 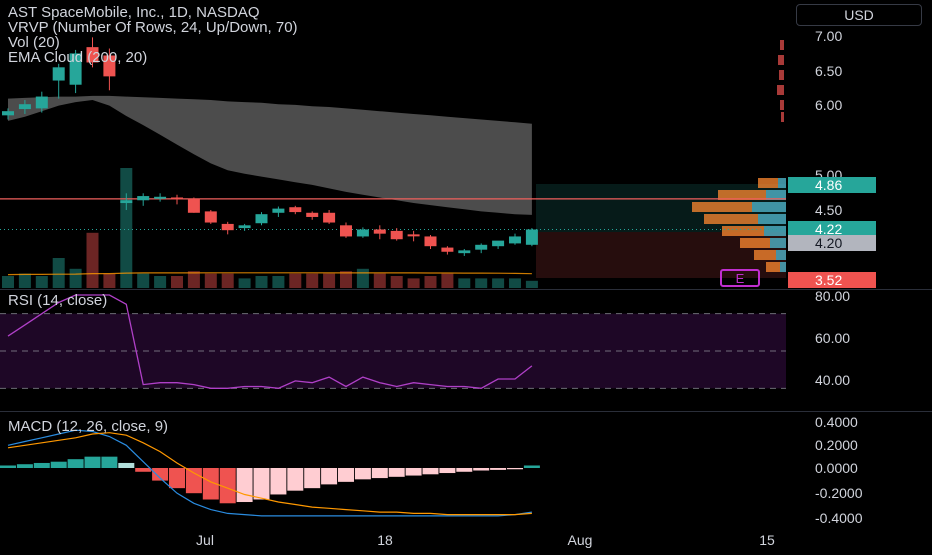 What do you see at coordinates (859, 15) in the screenshot?
I see `currency-selector: USD` at bounding box center [859, 15].